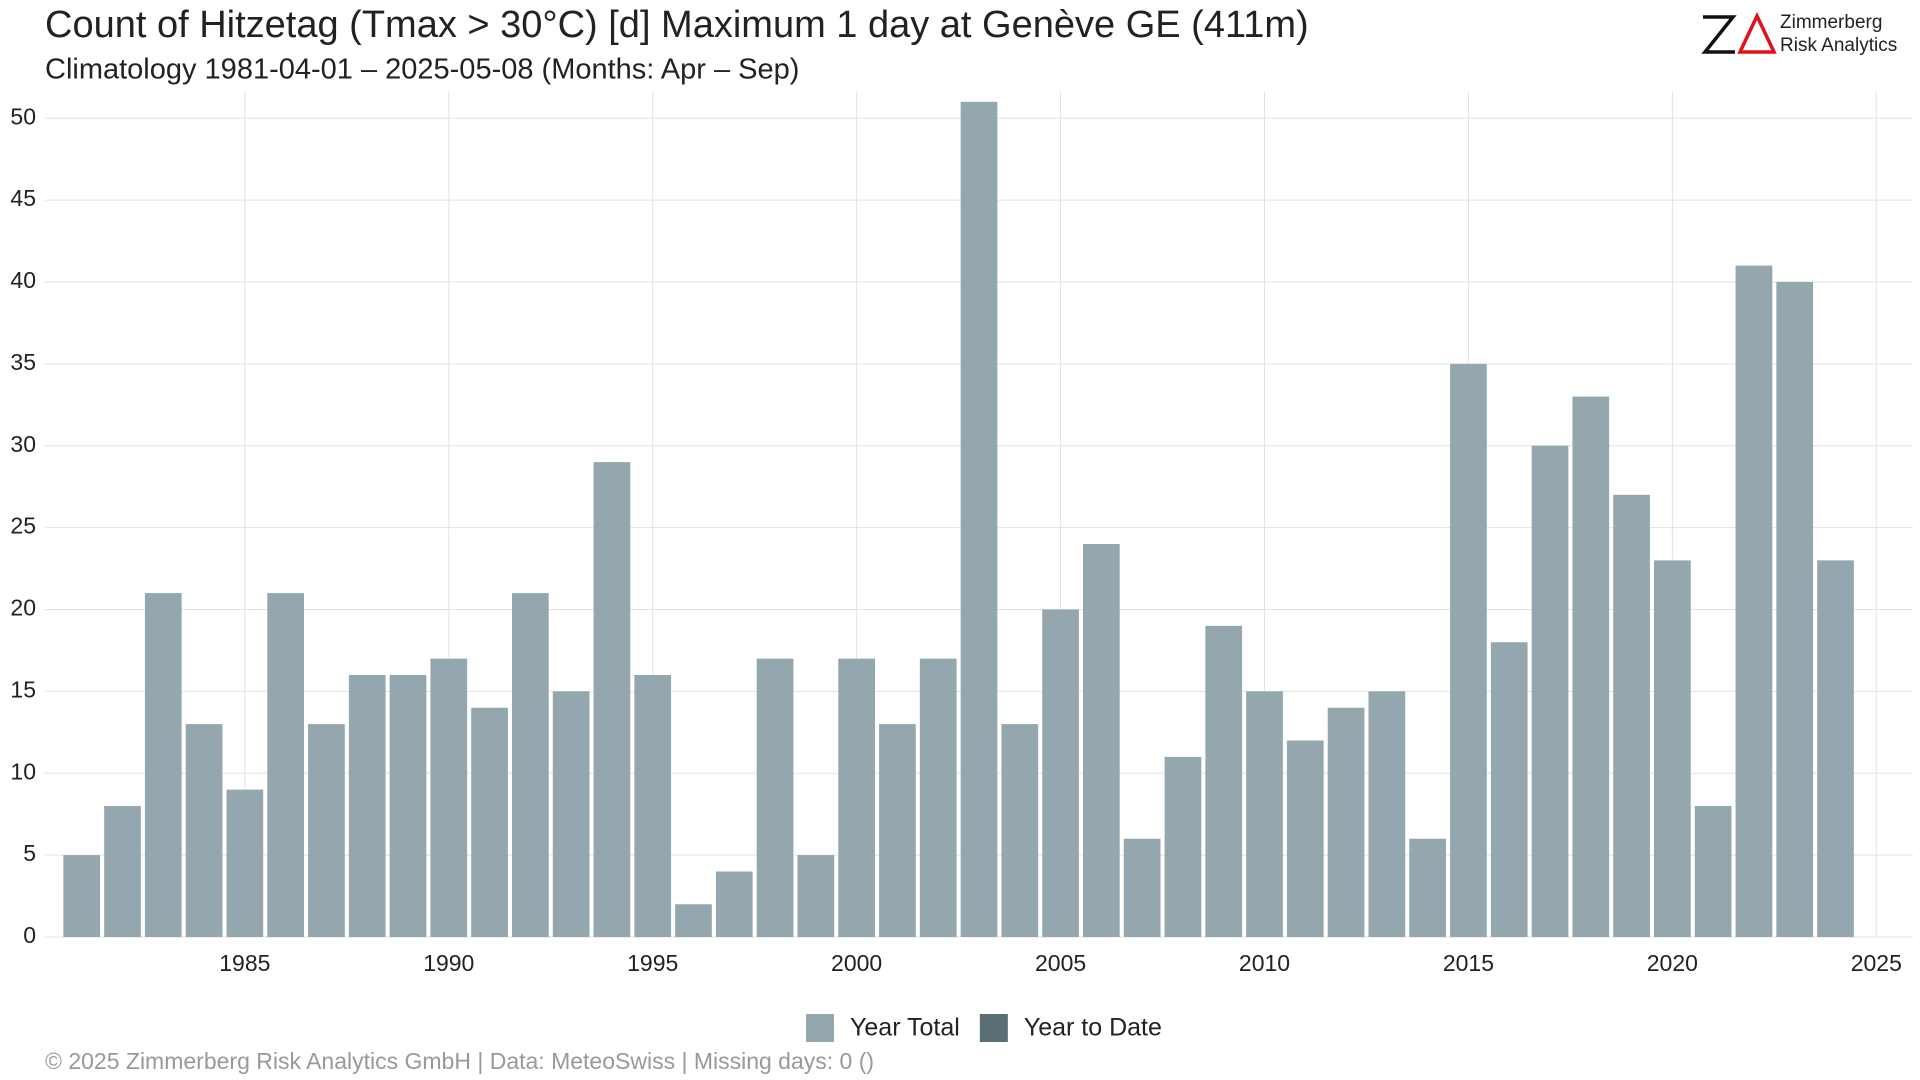 The height and width of the screenshot is (1080, 1920). I want to click on y-tick-label: 20, so click(23, 608).